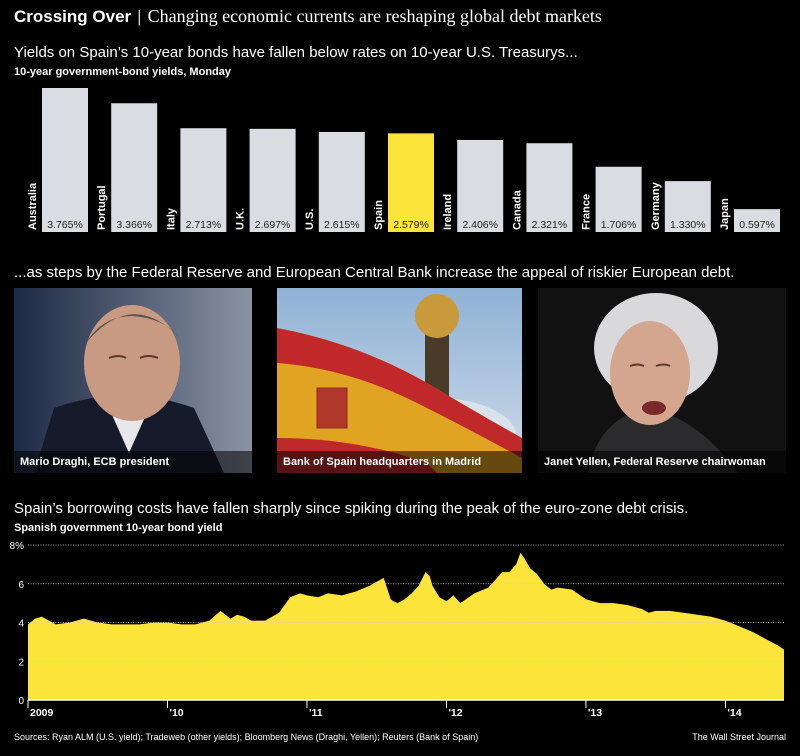  Describe the element at coordinates (517, 209) in the screenshot. I see `bar-category-label: Canada` at that location.